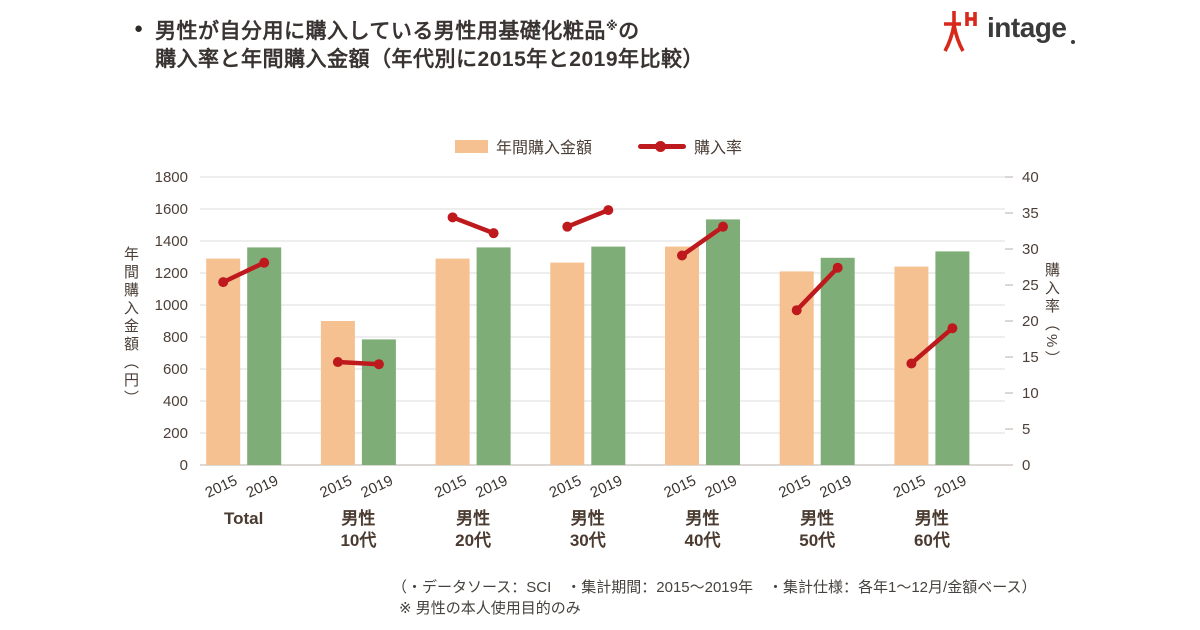 The width and height of the screenshot is (1200, 630). I want to click on left-axis-tick-label: 1800, so click(171, 177).